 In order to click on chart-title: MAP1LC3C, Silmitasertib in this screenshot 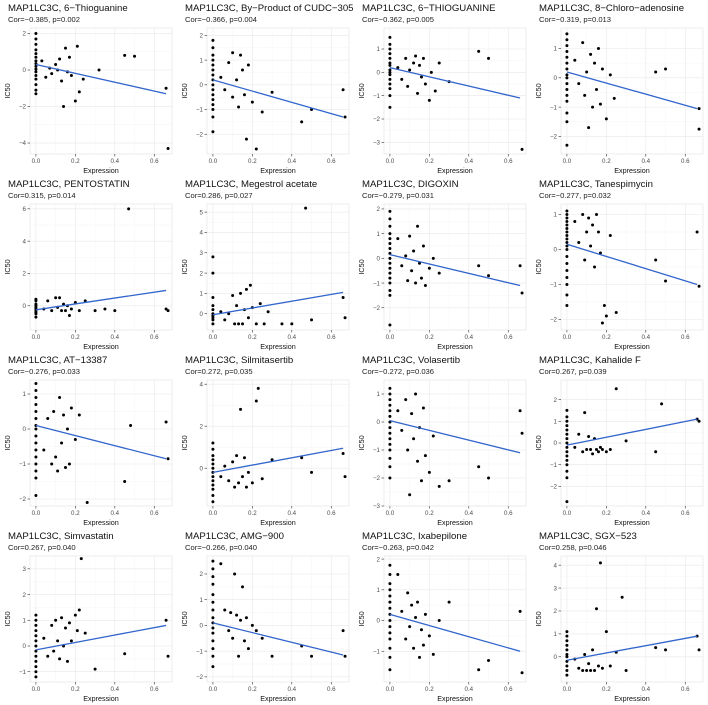, I will do `click(239, 360)`.